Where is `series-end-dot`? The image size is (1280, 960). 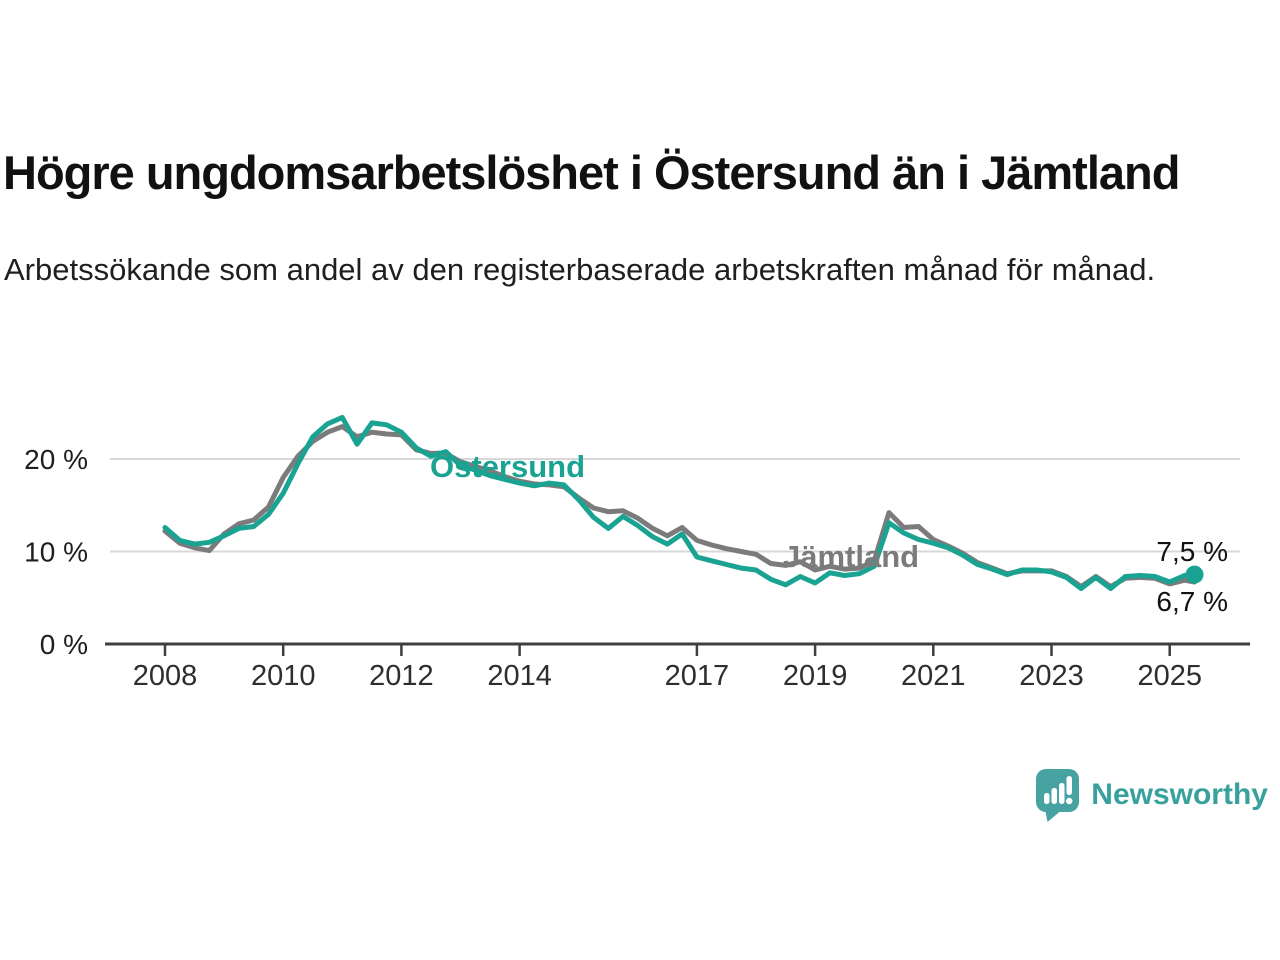 series-end-dot is located at coordinates (1194, 574).